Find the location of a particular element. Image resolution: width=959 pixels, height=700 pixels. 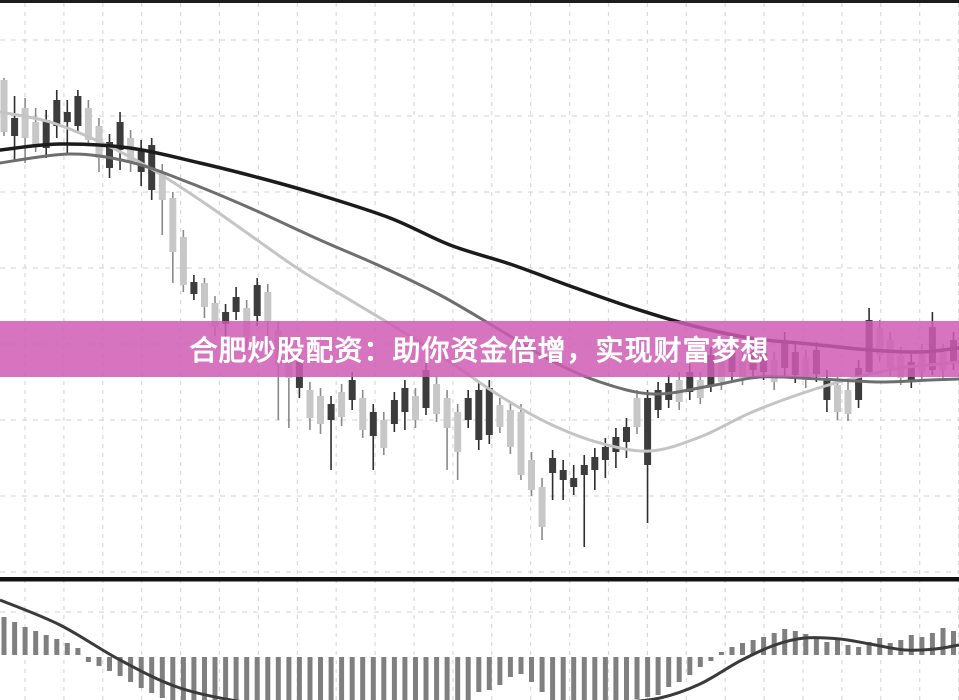

promo-banner-text: 合肥炒股配资：助你资金倍增，实现财富梦想 is located at coordinates (479, 350).